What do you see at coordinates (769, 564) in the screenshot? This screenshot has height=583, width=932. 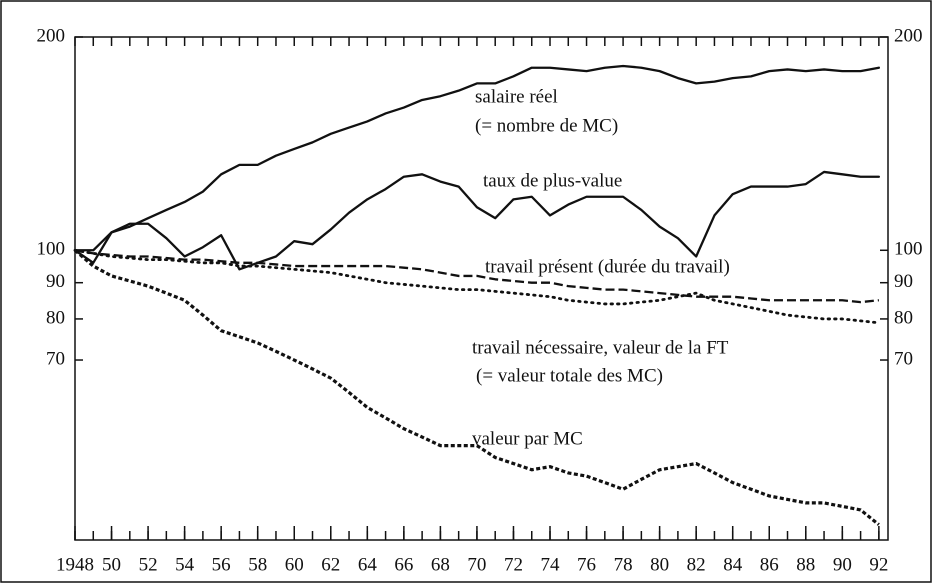 I see `x-tick-label: 86` at bounding box center [769, 564].